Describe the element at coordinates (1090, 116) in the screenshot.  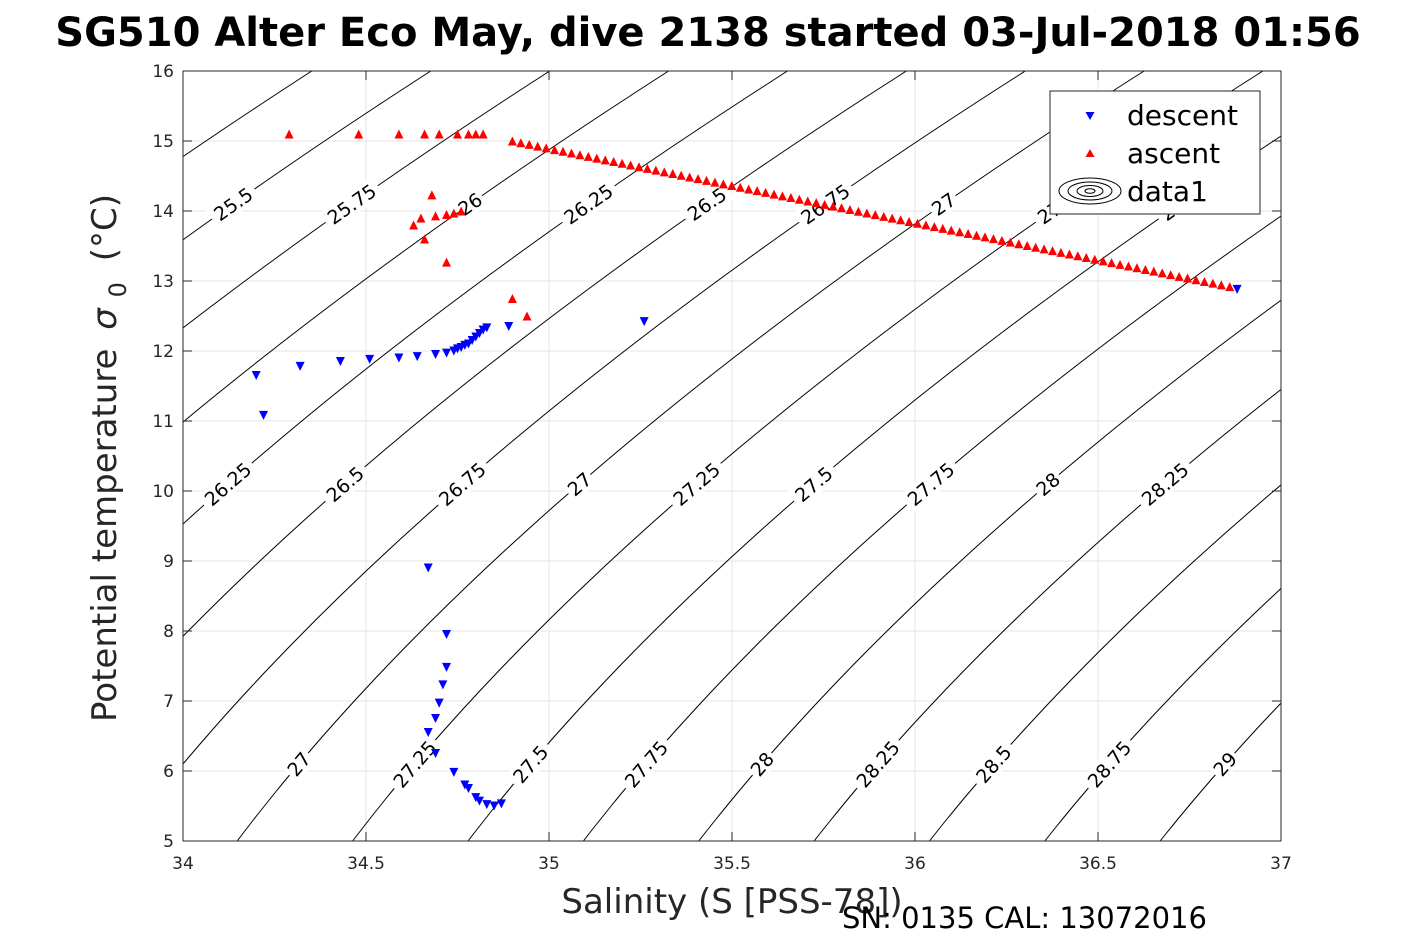
I see `legend-descent-marker` at that location.